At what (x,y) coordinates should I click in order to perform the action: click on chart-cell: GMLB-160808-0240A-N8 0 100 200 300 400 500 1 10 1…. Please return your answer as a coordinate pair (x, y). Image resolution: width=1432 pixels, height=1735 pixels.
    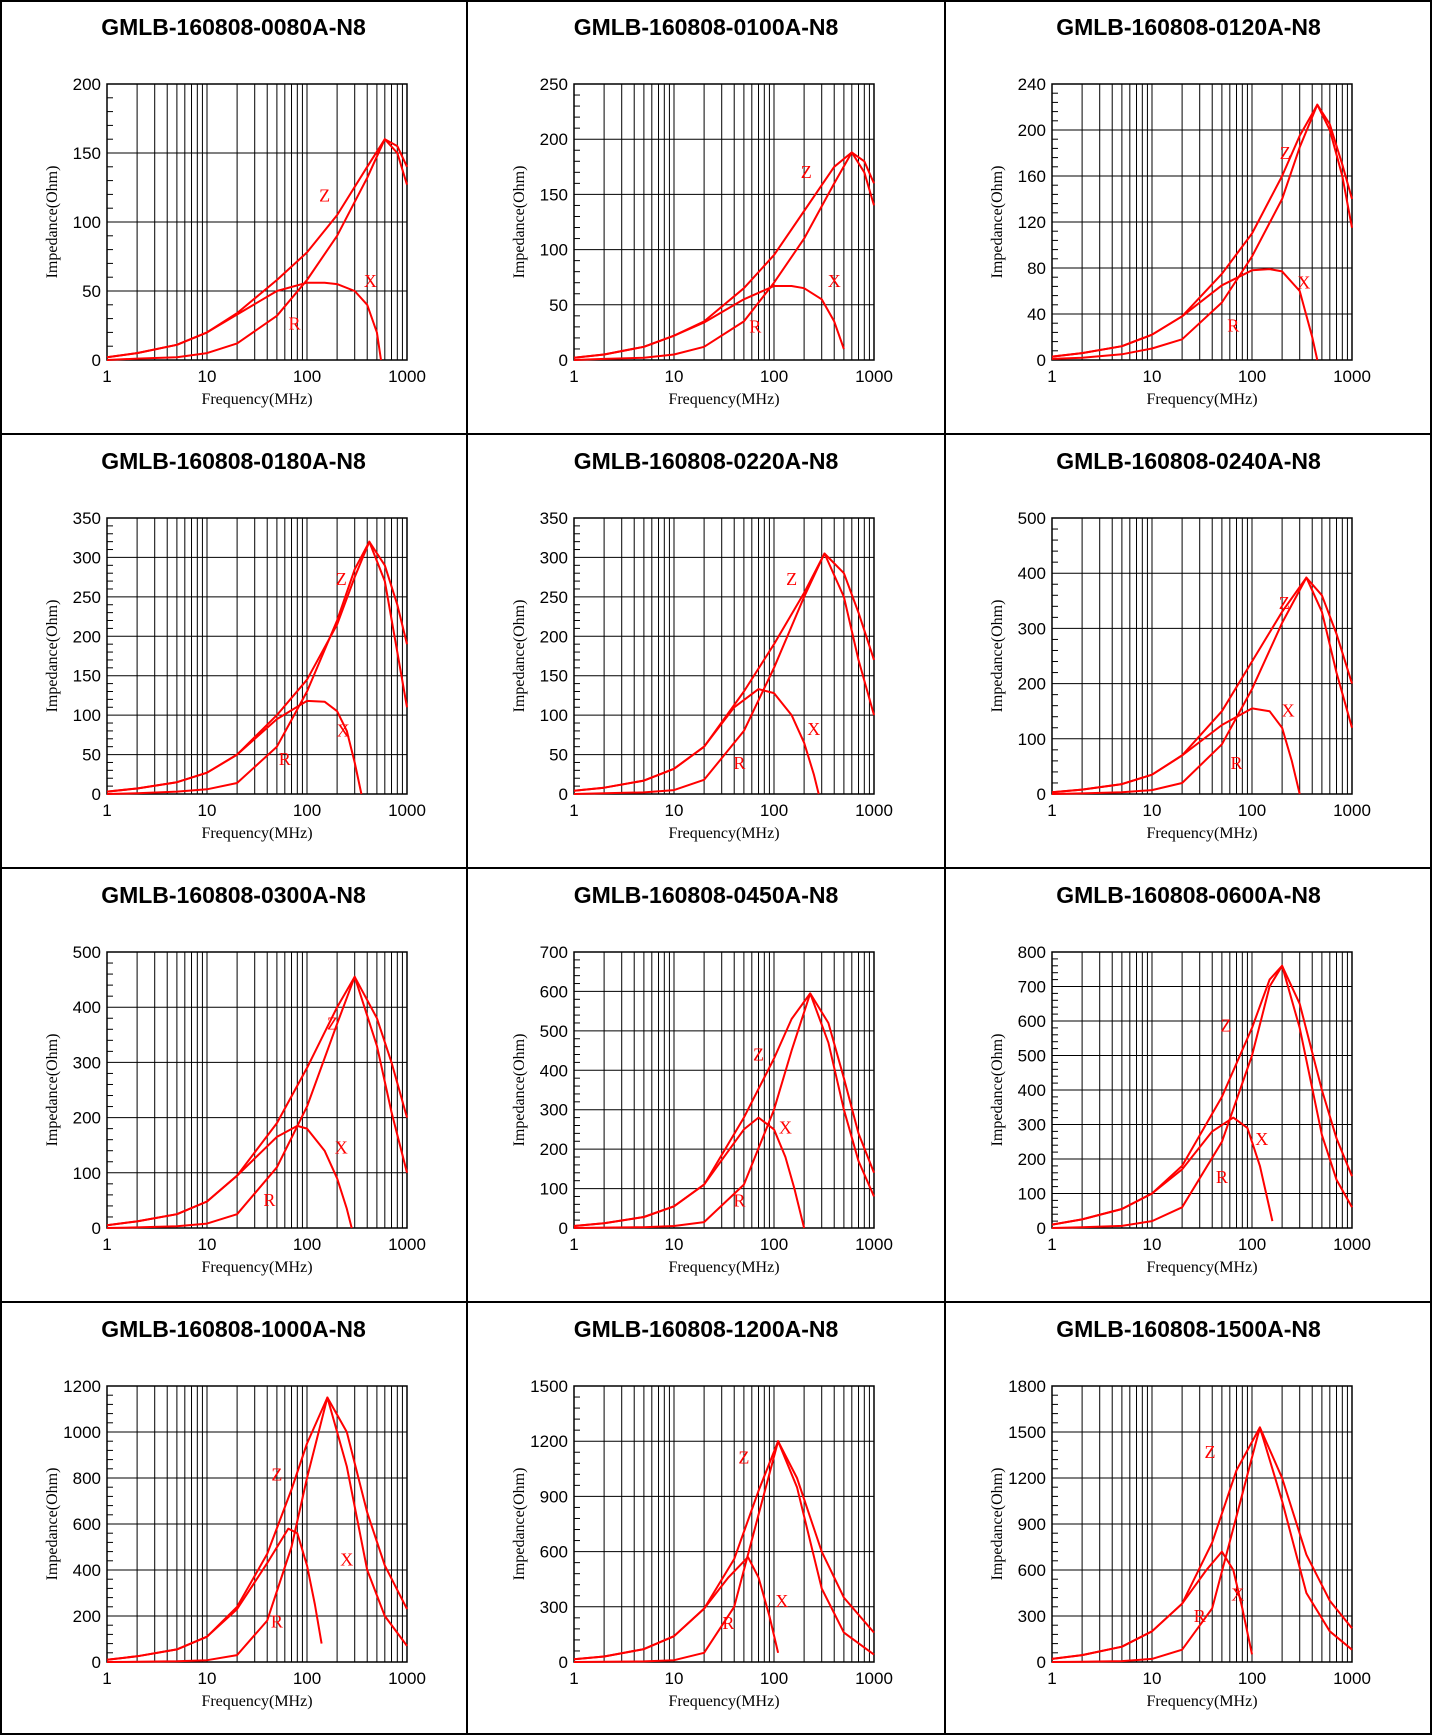
    Looking at the image, I should click on (1188, 651).